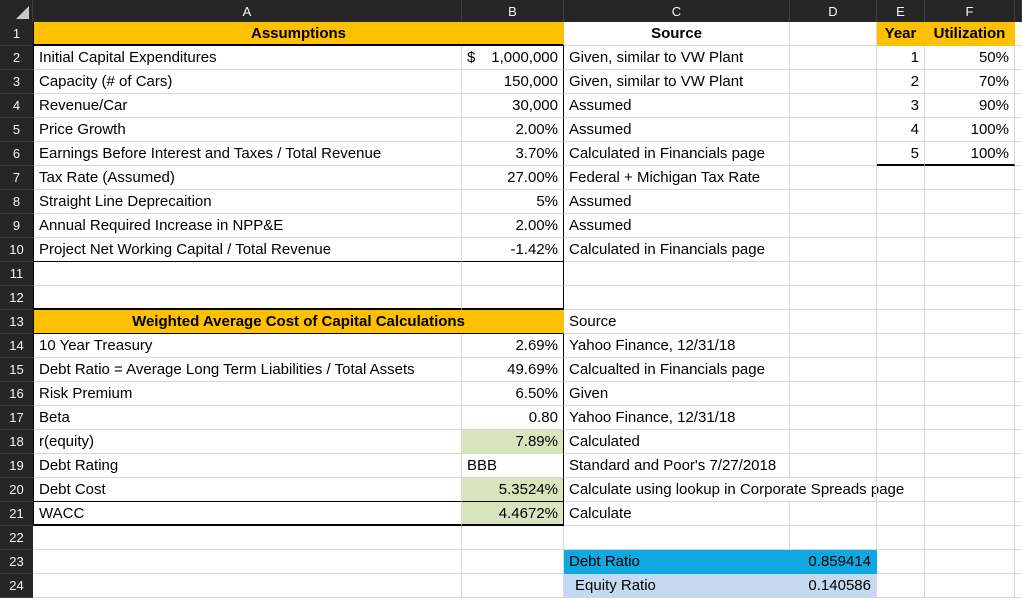 Image resolution: width=1022 pixels, height=600 pixels. Describe the element at coordinates (16, 490) in the screenshot. I see `row-header-20: 20` at that location.